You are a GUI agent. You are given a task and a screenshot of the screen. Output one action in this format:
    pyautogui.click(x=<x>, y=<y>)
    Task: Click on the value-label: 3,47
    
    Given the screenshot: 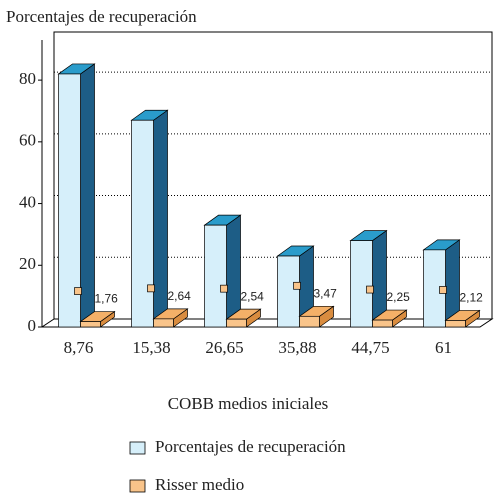 What is the action you would take?
    pyautogui.click(x=326, y=293)
    